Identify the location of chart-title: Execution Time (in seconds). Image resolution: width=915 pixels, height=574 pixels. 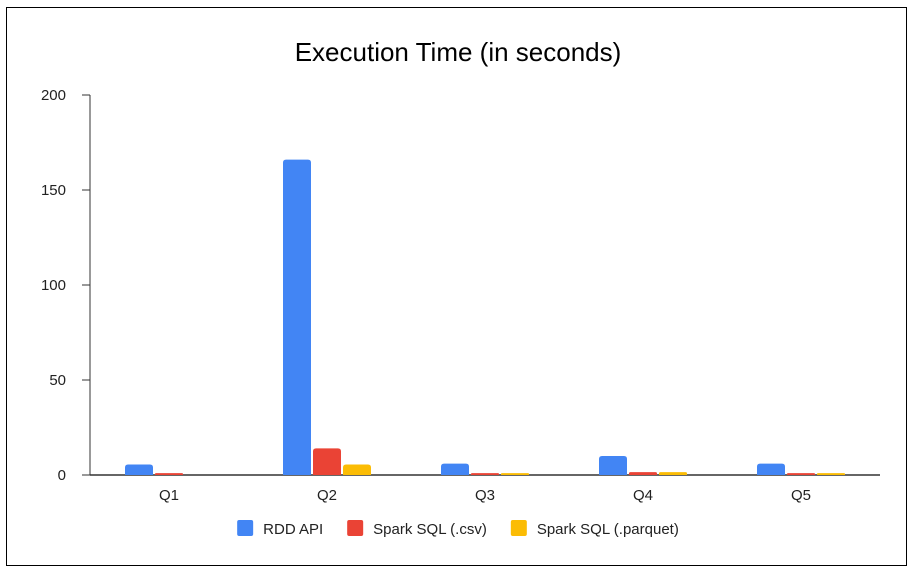
(458, 52).